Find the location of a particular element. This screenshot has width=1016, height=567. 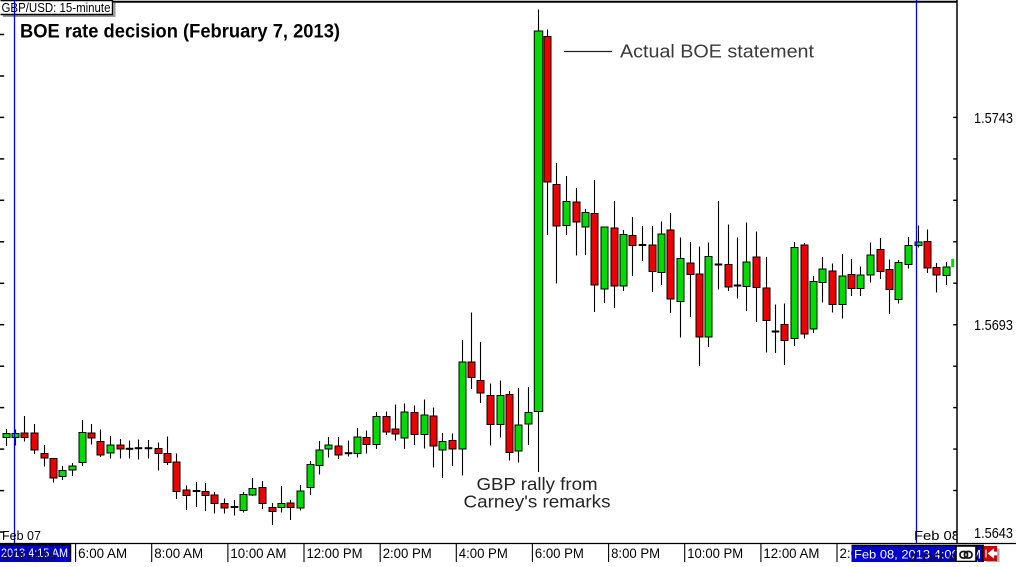

svg-text: Actual BOE statement is located at coordinates (717, 52).